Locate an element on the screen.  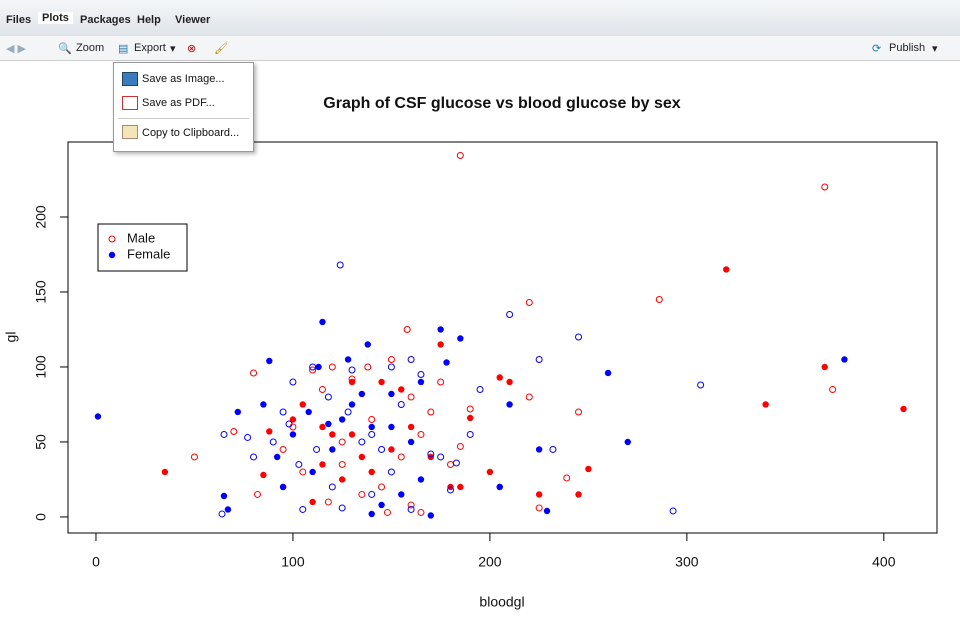
clear-button: 🖌 is located at coordinates (221, 49).